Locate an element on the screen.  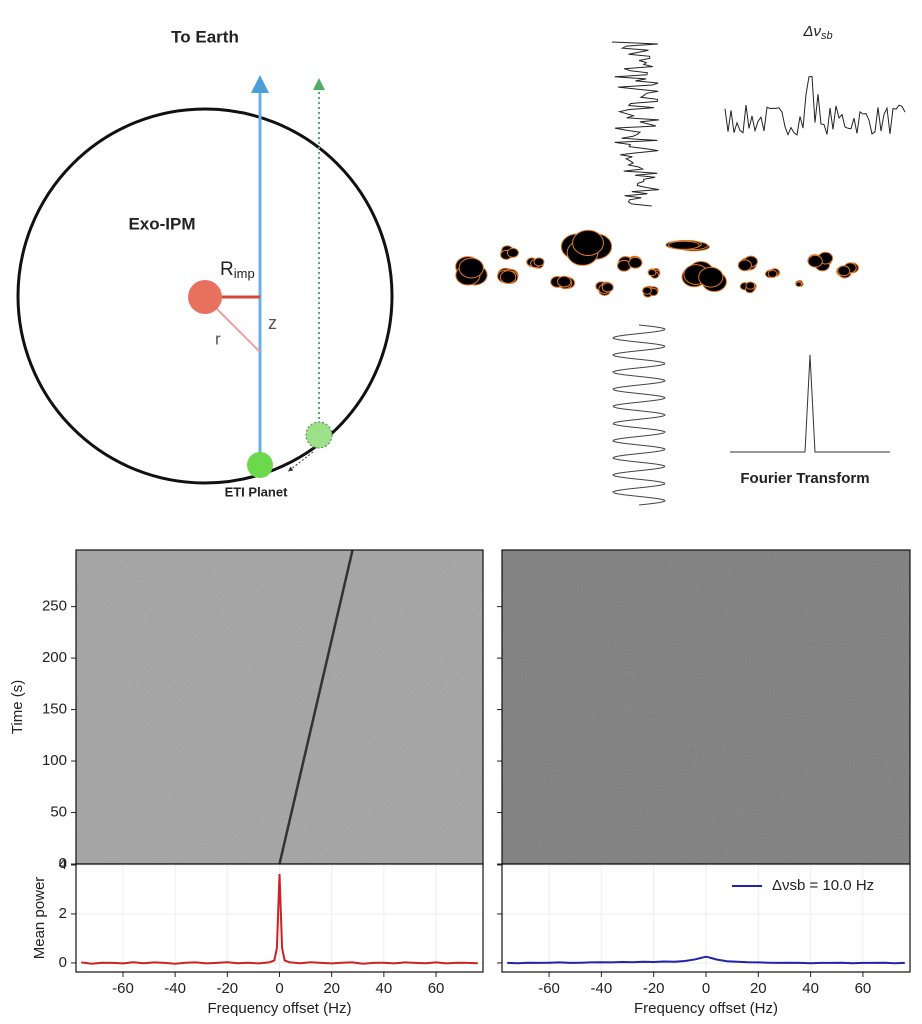
clean-spectrum is located at coordinates (810, 403).